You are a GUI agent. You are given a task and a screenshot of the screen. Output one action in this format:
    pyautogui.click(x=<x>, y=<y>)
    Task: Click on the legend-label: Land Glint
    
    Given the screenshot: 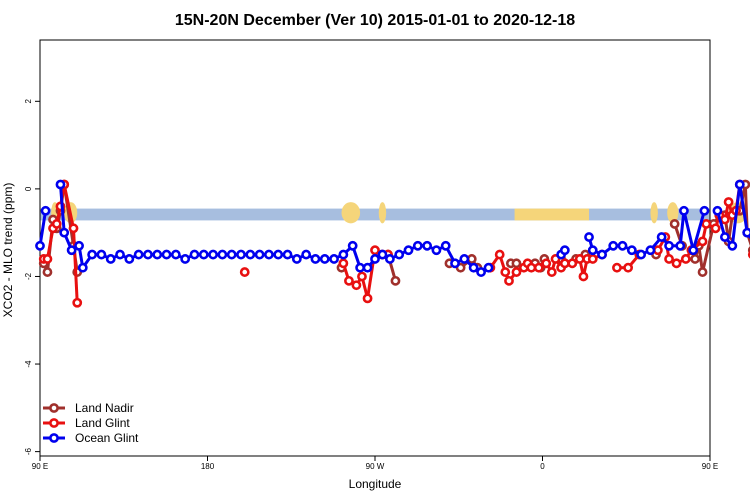 What is the action you would take?
    pyautogui.click(x=102, y=423)
    